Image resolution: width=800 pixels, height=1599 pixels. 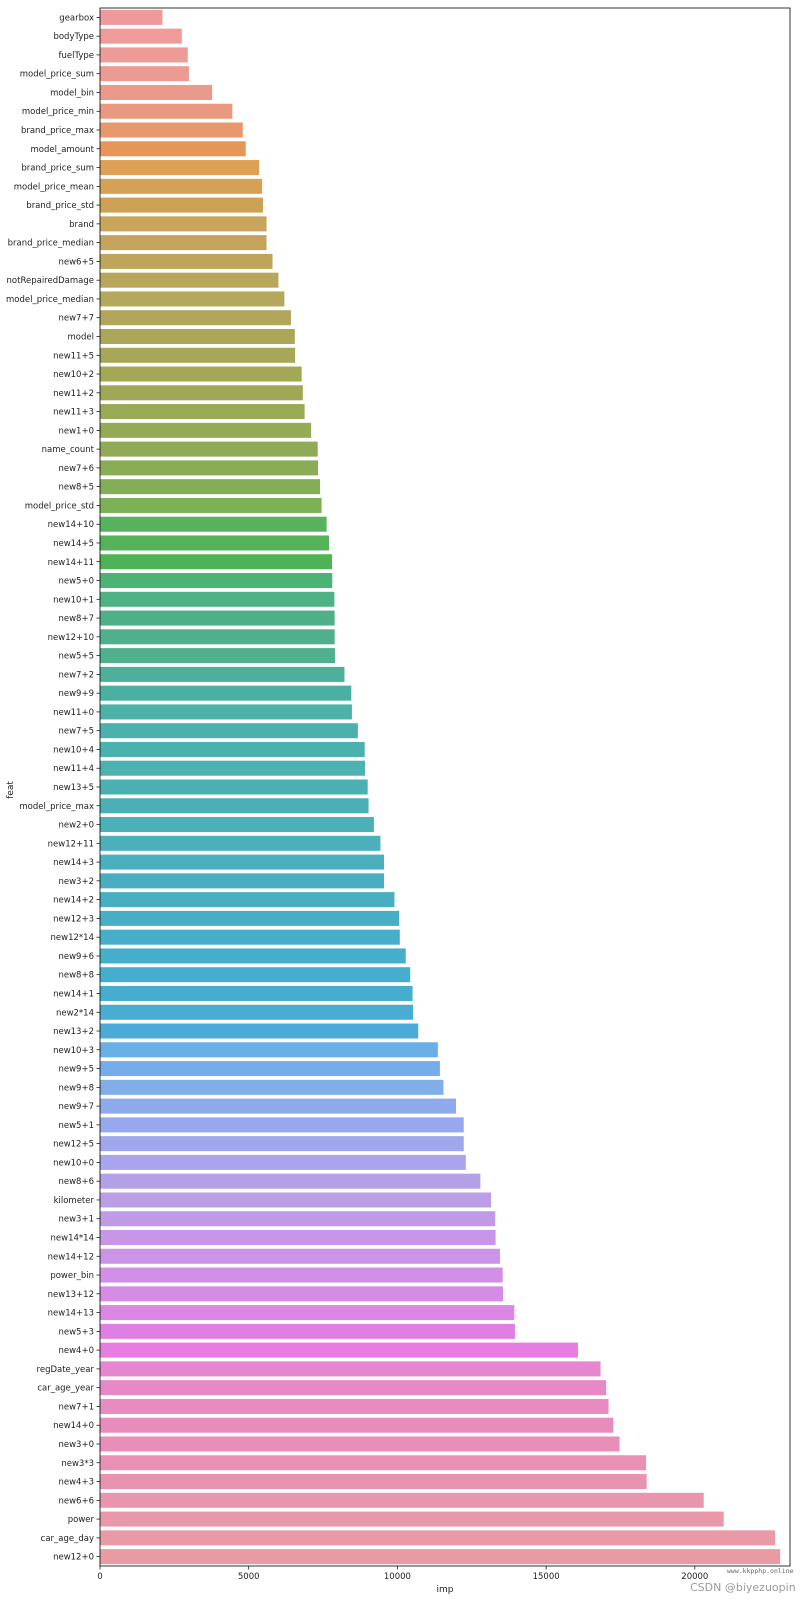 What do you see at coordinates (181, 186) in the screenshot?
I see `bar-model_price_mean` at bounding box center [181, 186].